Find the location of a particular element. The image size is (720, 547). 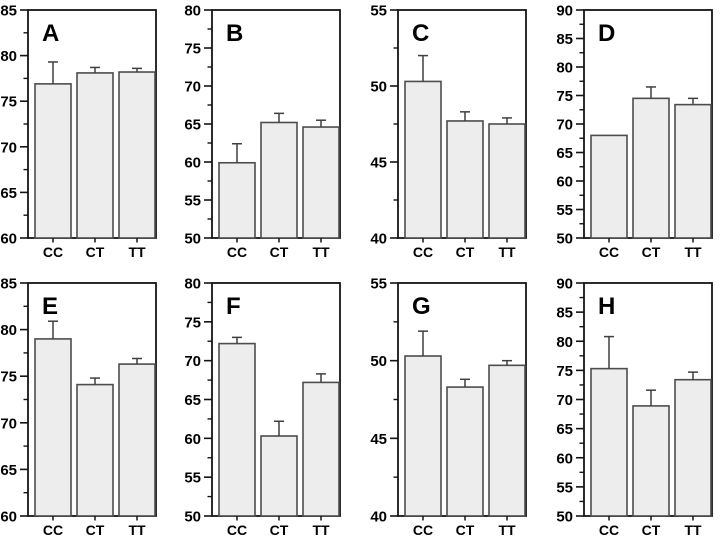

panel-e: 60 65 70 75 80 85 CC CT TT E is located at coordinates (90, 410).